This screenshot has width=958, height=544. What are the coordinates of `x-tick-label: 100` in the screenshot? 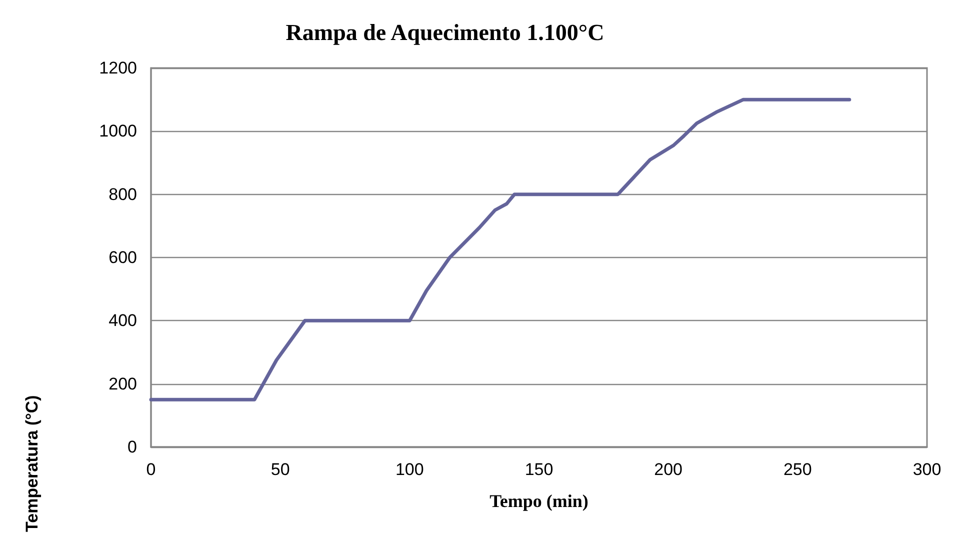 It's located at (409, 469).